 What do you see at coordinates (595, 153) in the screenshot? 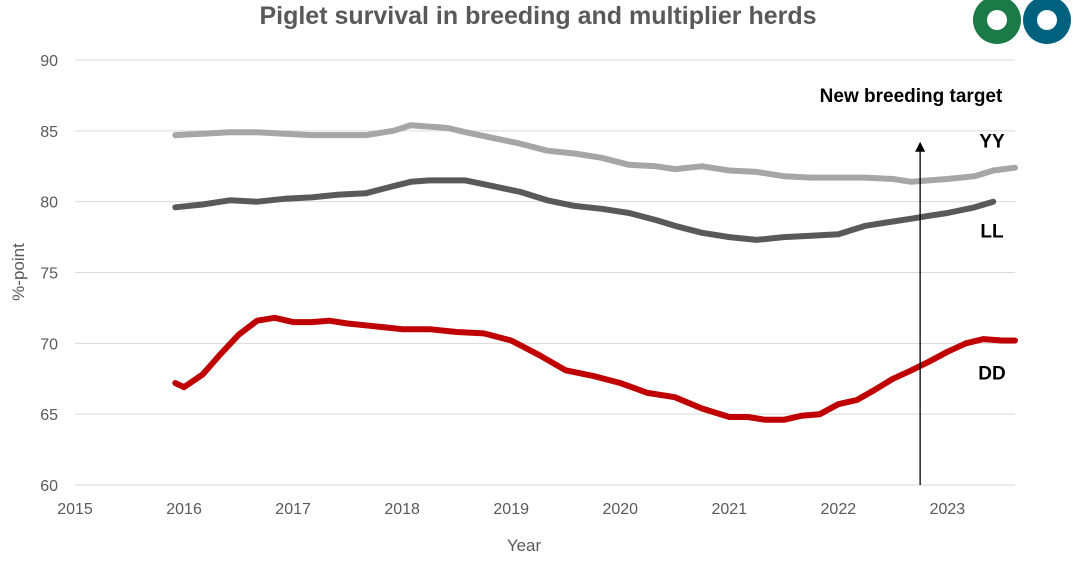
I see `series-line-yy` at bounding box center [595, 153].